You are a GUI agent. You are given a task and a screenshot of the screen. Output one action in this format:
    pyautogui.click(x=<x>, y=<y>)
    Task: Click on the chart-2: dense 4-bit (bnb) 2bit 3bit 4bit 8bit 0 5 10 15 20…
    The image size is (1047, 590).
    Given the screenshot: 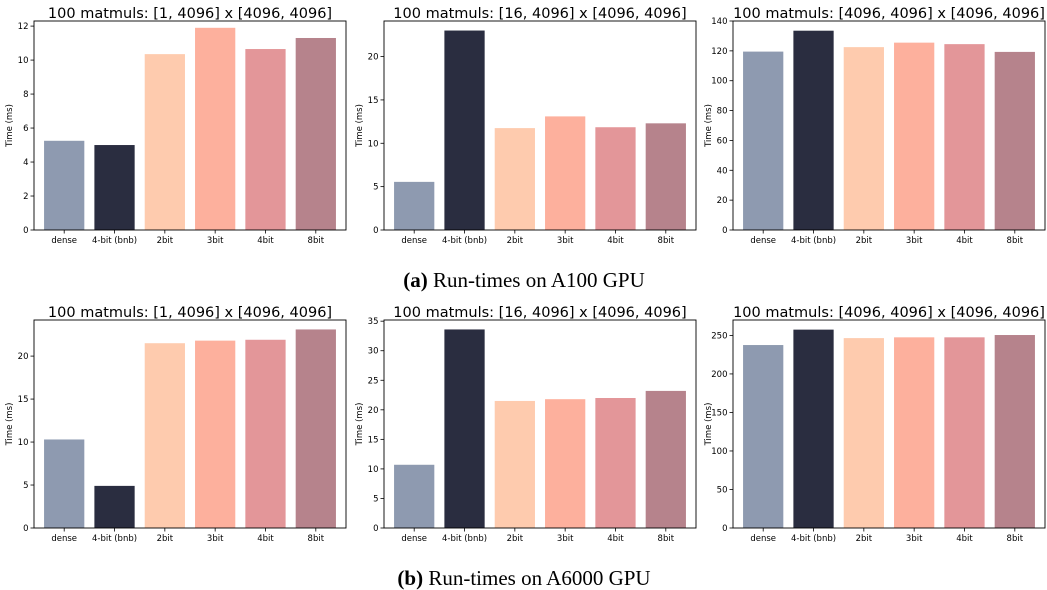 What is the action you would take?
    pyautogui.click(x=526, y=126)
    